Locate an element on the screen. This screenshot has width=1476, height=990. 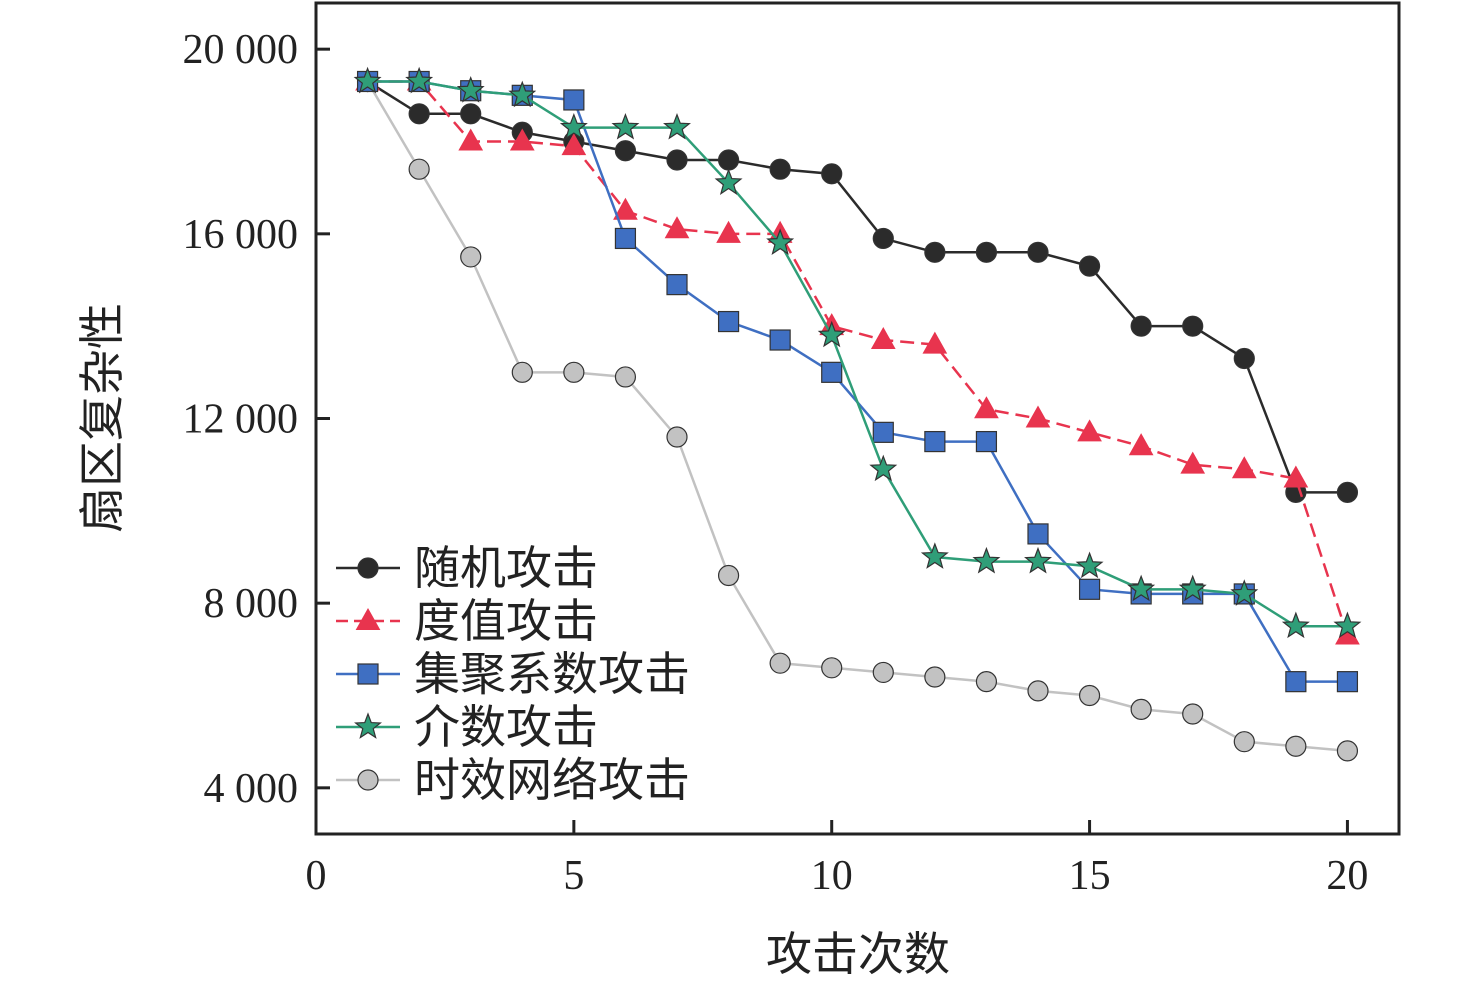
legend-item: 时效网络攻击 is located at coordinates (513, 780).